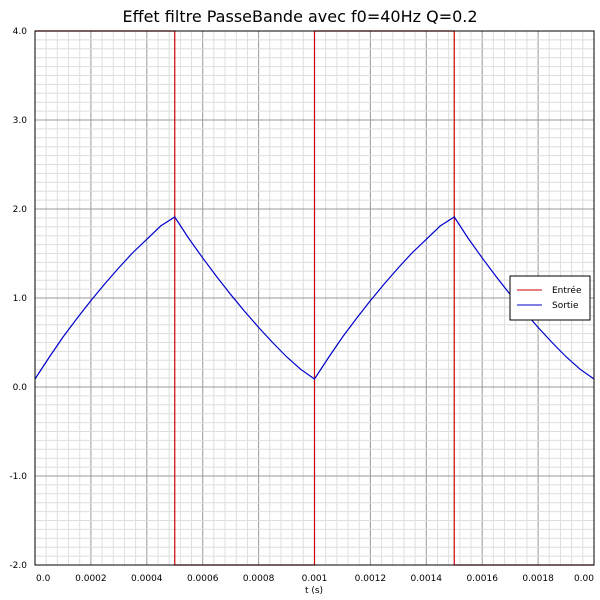  What do you see at coordinates (371, 579) in the screenshot?
I see `x-tick-label: 0.0012` at bounding box center [371, 579].